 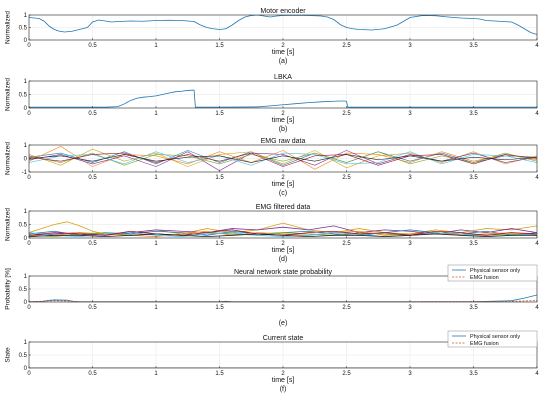 What do you see at coordinates (283, 141) in the screenshot?
I see `panel-title: EMG raw data` at bounding box center [283, 141].